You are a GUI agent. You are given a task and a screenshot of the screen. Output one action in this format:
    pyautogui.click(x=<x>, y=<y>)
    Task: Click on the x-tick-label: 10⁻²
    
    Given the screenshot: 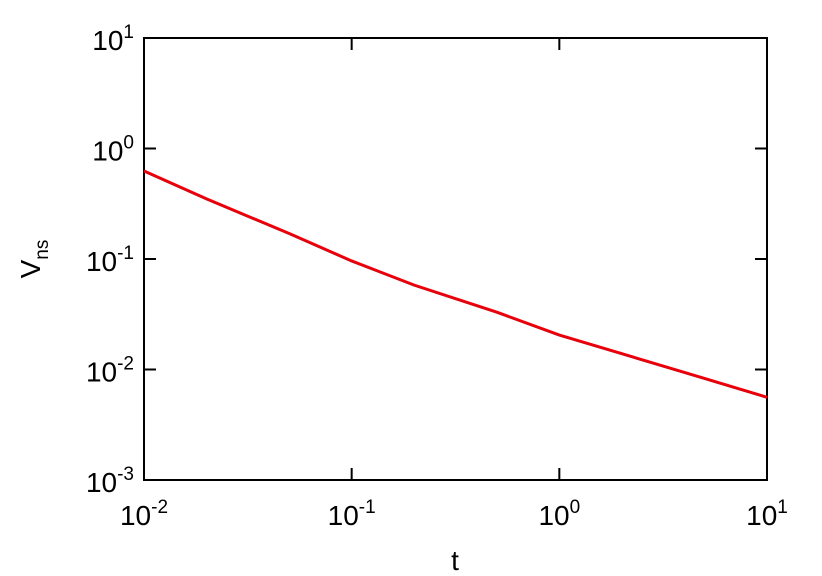 What is the action you would take?
    pyautogui.click(x=144, y=514)
    